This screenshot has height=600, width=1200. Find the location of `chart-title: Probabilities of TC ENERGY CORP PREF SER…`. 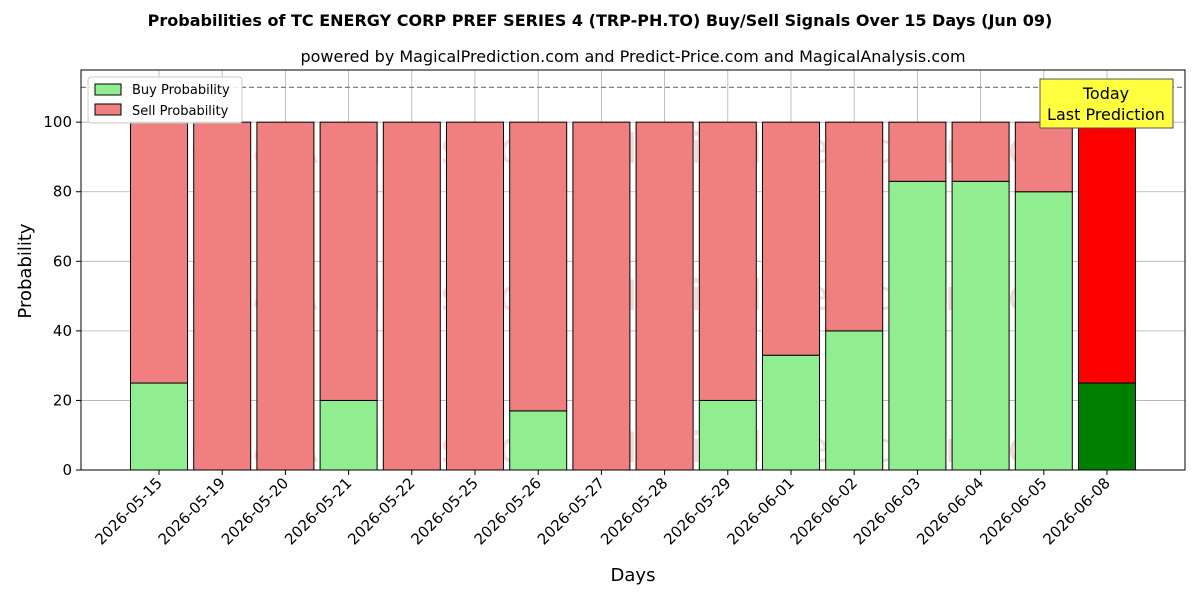

chart-title: Probabilities of TC ENERGY CORP PREF SER… is located at coordinates (600, 20).